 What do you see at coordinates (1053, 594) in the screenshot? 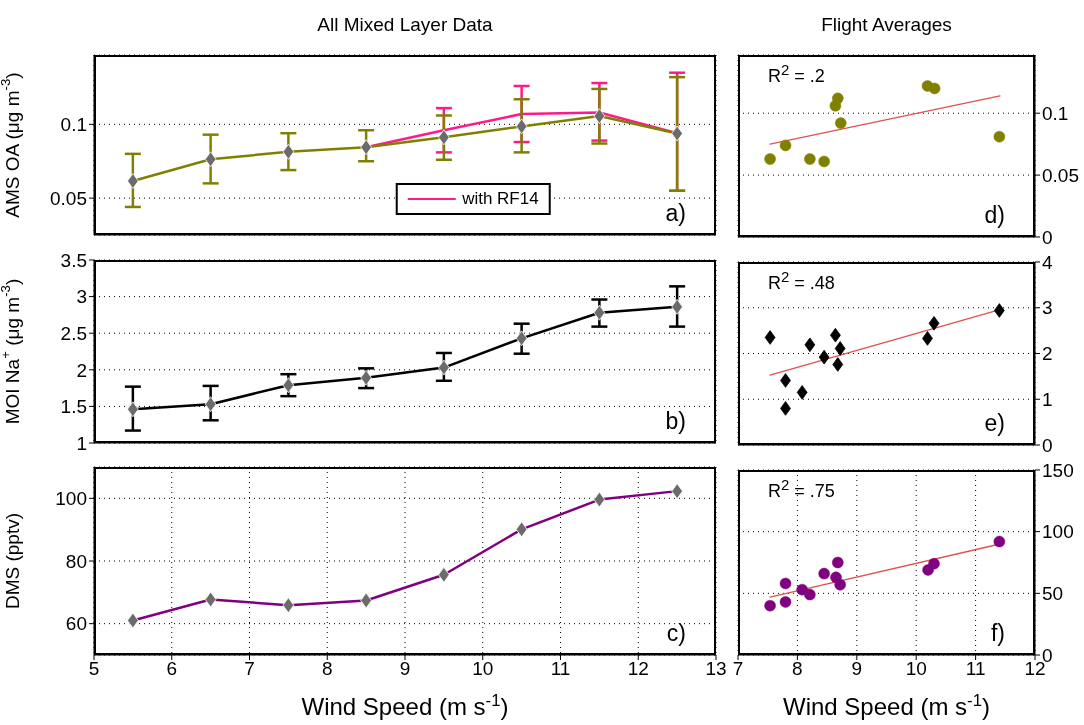
I see `y-tick-label: 50` at bounding box center [1053, 594].